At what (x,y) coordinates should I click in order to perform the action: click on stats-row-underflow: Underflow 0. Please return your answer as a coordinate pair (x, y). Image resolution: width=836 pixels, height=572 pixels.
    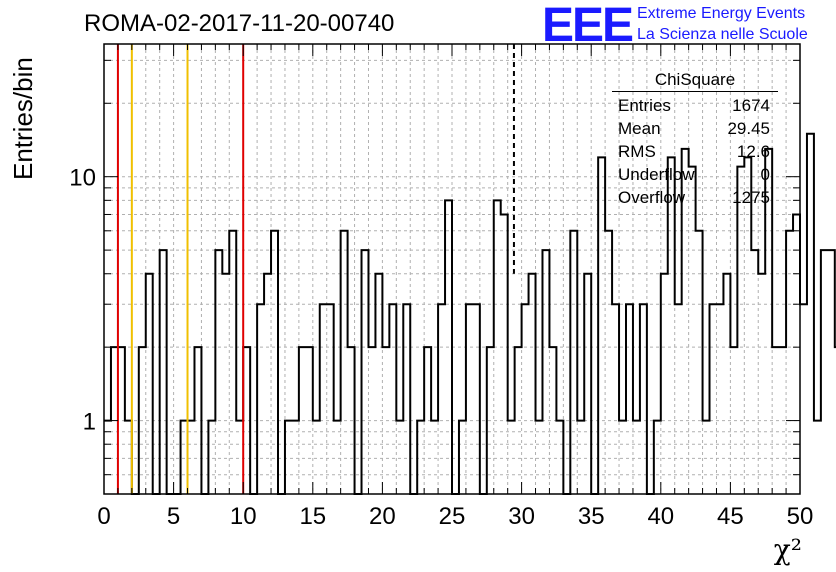
    Looking at the image, I should click on (695, 174).